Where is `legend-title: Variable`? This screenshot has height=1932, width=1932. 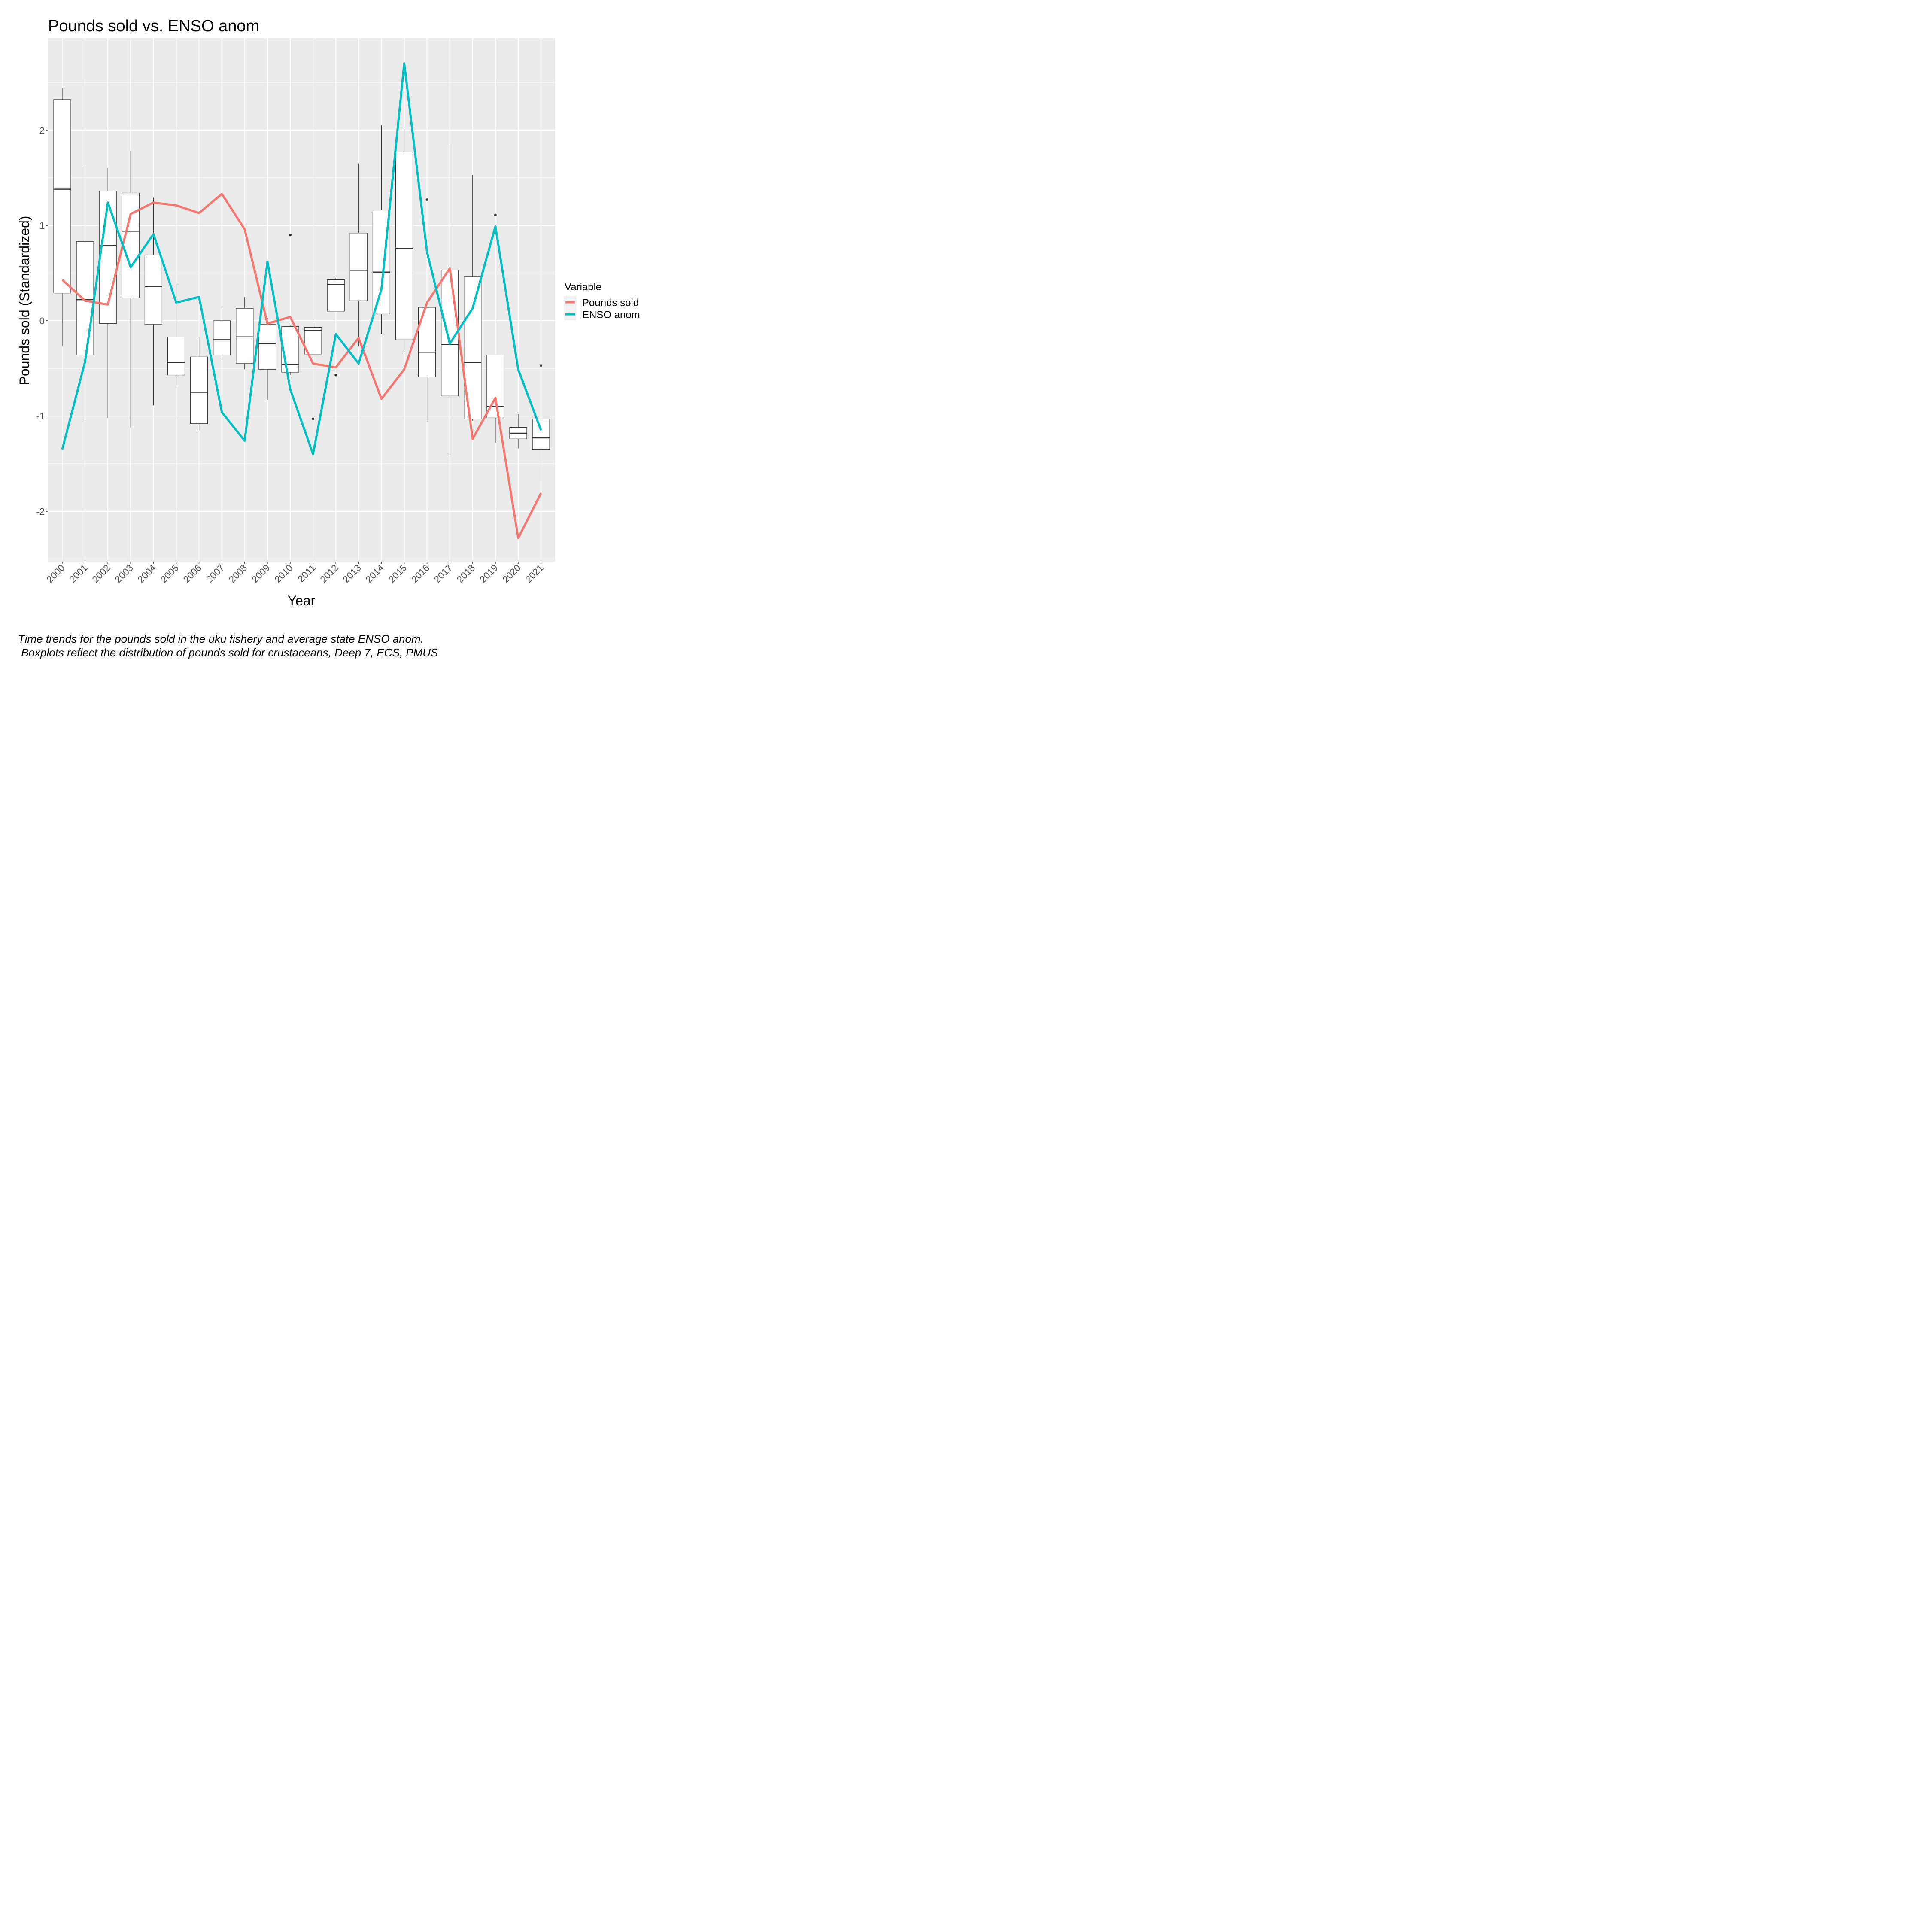
legend-title: Variable is located at coordinates (583, 287).